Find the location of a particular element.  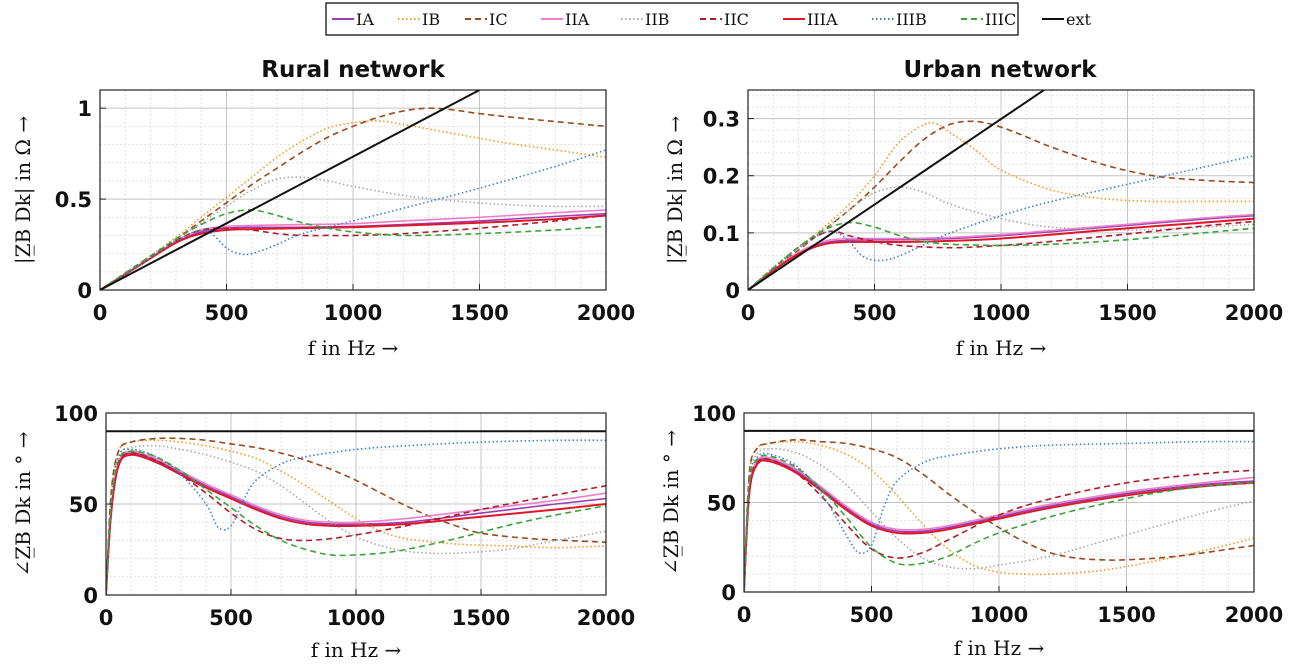

legend: IA IB IC IIA IIB IIC IIIA IIIB IIIC ext is located at coordinates (708, 19).